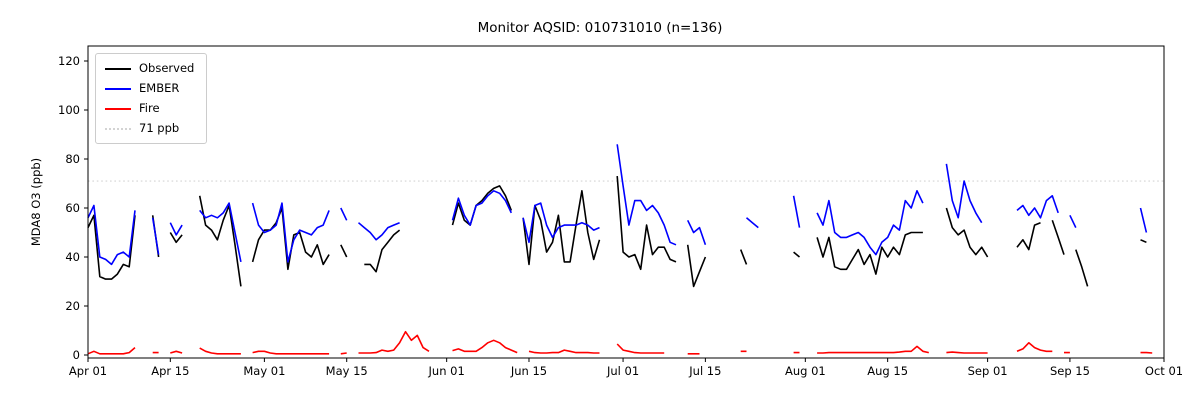 This screenshot has width=1200, height=400. Describe the element at coordinates (118, 128) in the screenshot. I see `legend-swatch-71-ppb` at that location.